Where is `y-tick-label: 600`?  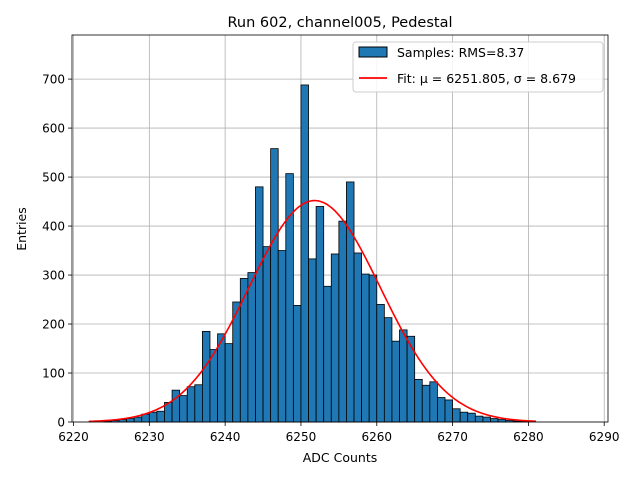
y-tick-label: 600 is located at coordinates (53, 129).